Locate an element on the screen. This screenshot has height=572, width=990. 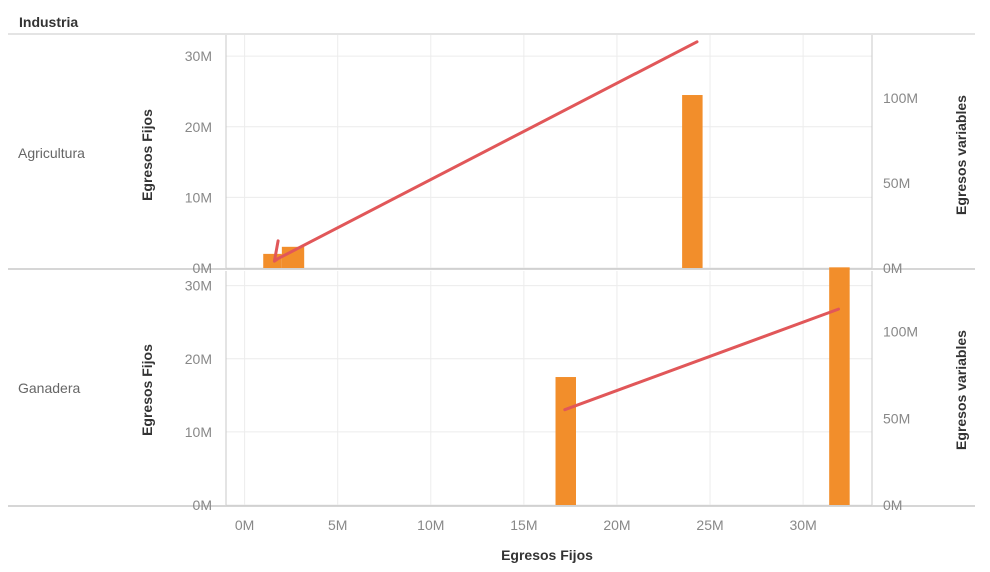
series-line is located at coordinates (701, 359).